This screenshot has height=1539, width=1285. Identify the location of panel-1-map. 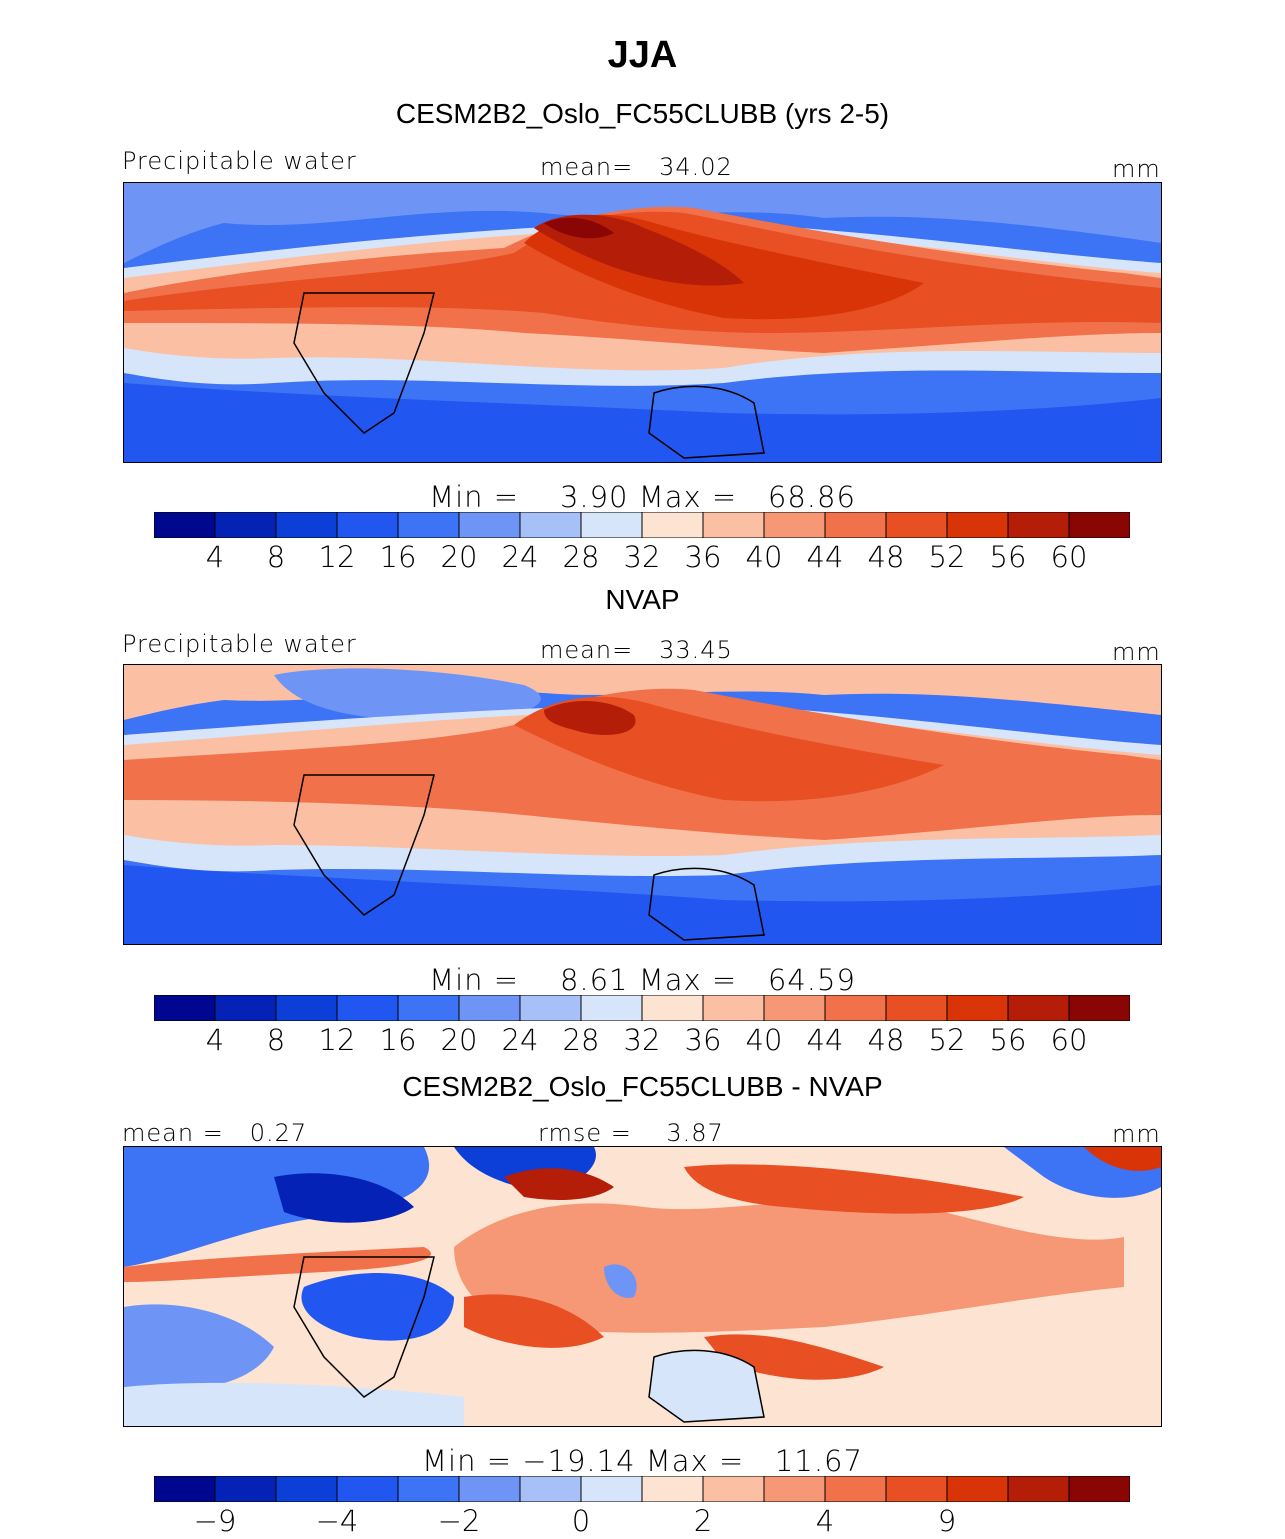
(642, 322).